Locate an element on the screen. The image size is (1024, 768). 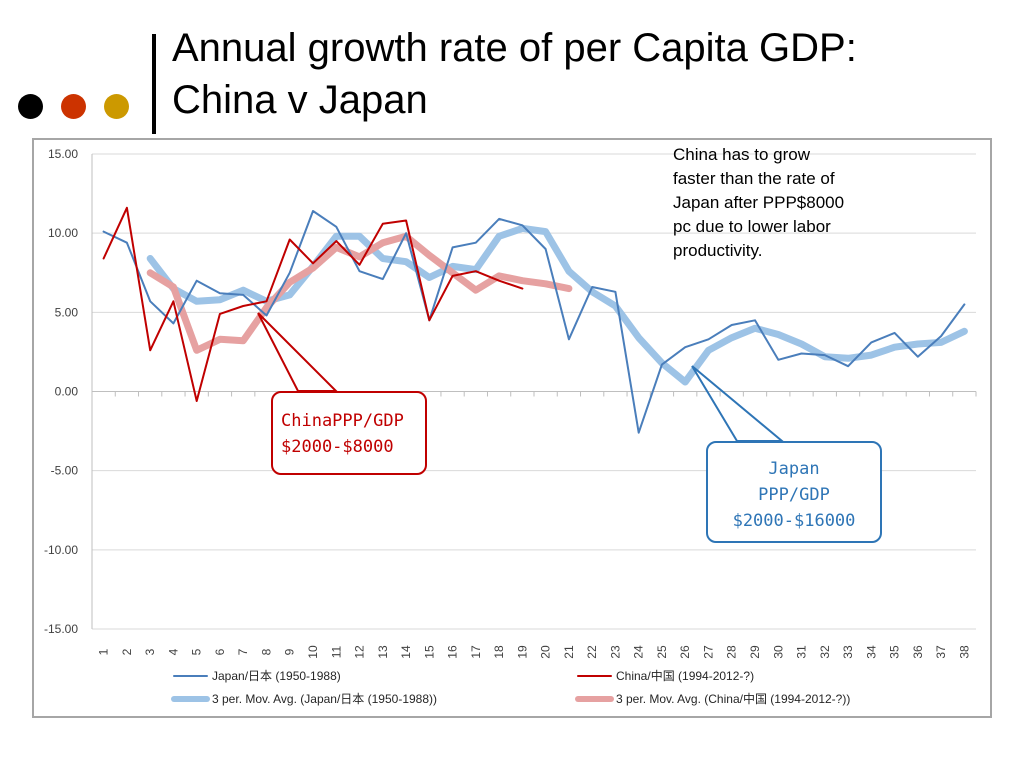
x-tick-label: 3 is located at coordinates (150, 651).